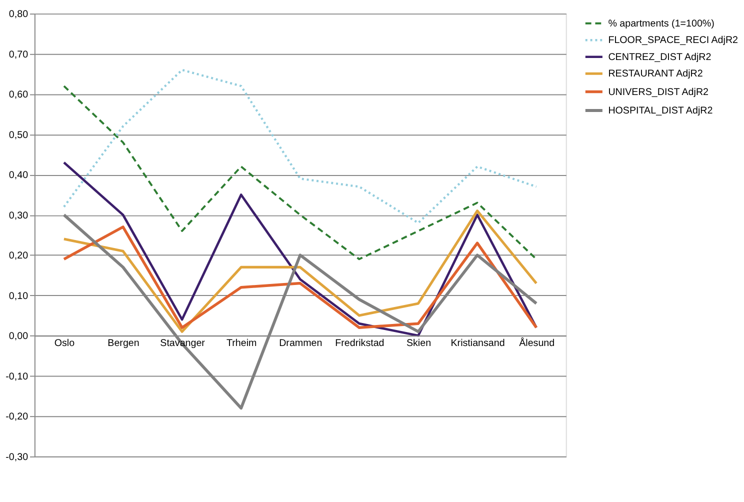 The width and height of the screenshot is (744, 502). Describe the element at coordinates (660, 57) in the screenshot. I see `legend-label: CENTREZ_DIST AdjR2` at that location.